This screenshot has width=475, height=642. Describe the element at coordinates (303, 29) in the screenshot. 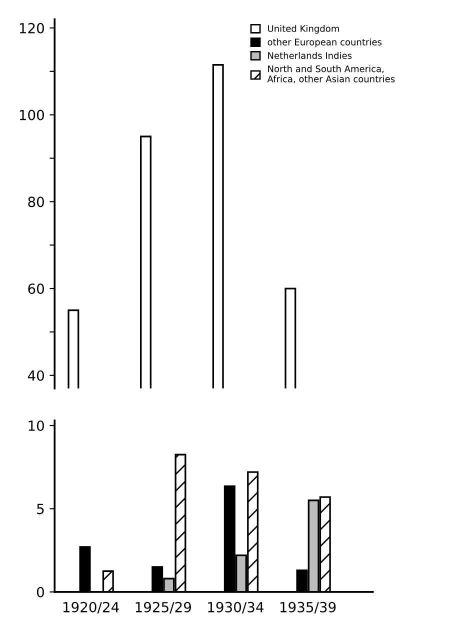

I see `legend-label: United Kingdom` at that location.